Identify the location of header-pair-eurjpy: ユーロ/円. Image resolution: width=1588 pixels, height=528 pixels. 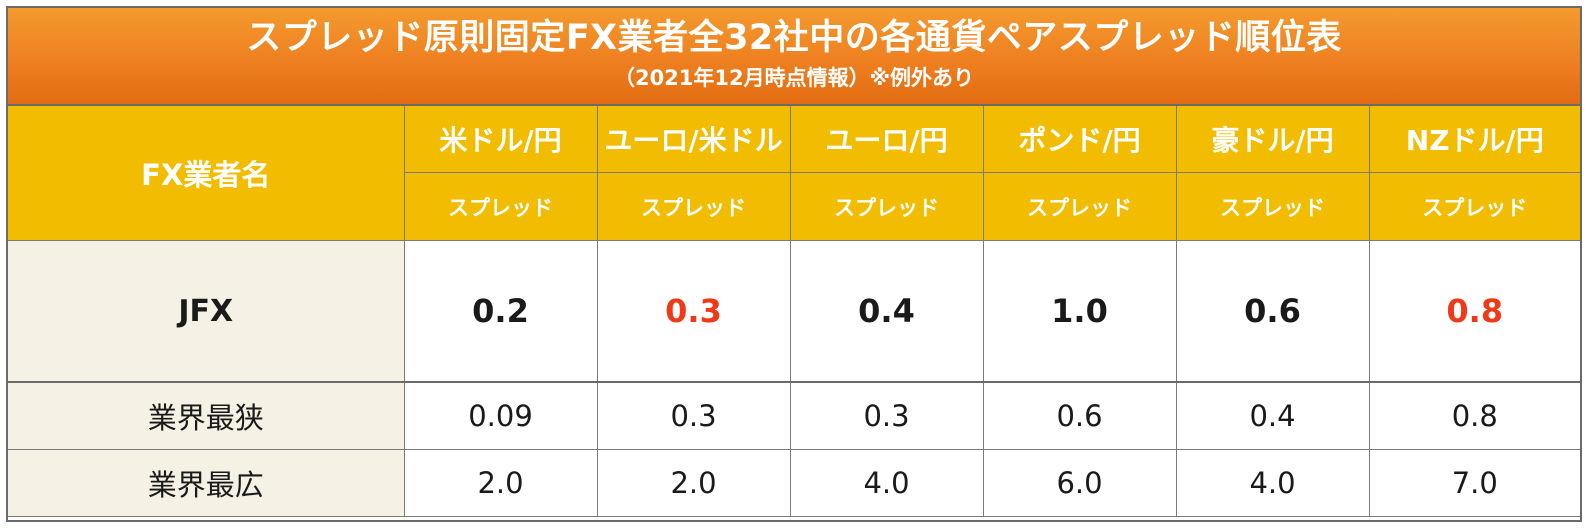
(886, 139).